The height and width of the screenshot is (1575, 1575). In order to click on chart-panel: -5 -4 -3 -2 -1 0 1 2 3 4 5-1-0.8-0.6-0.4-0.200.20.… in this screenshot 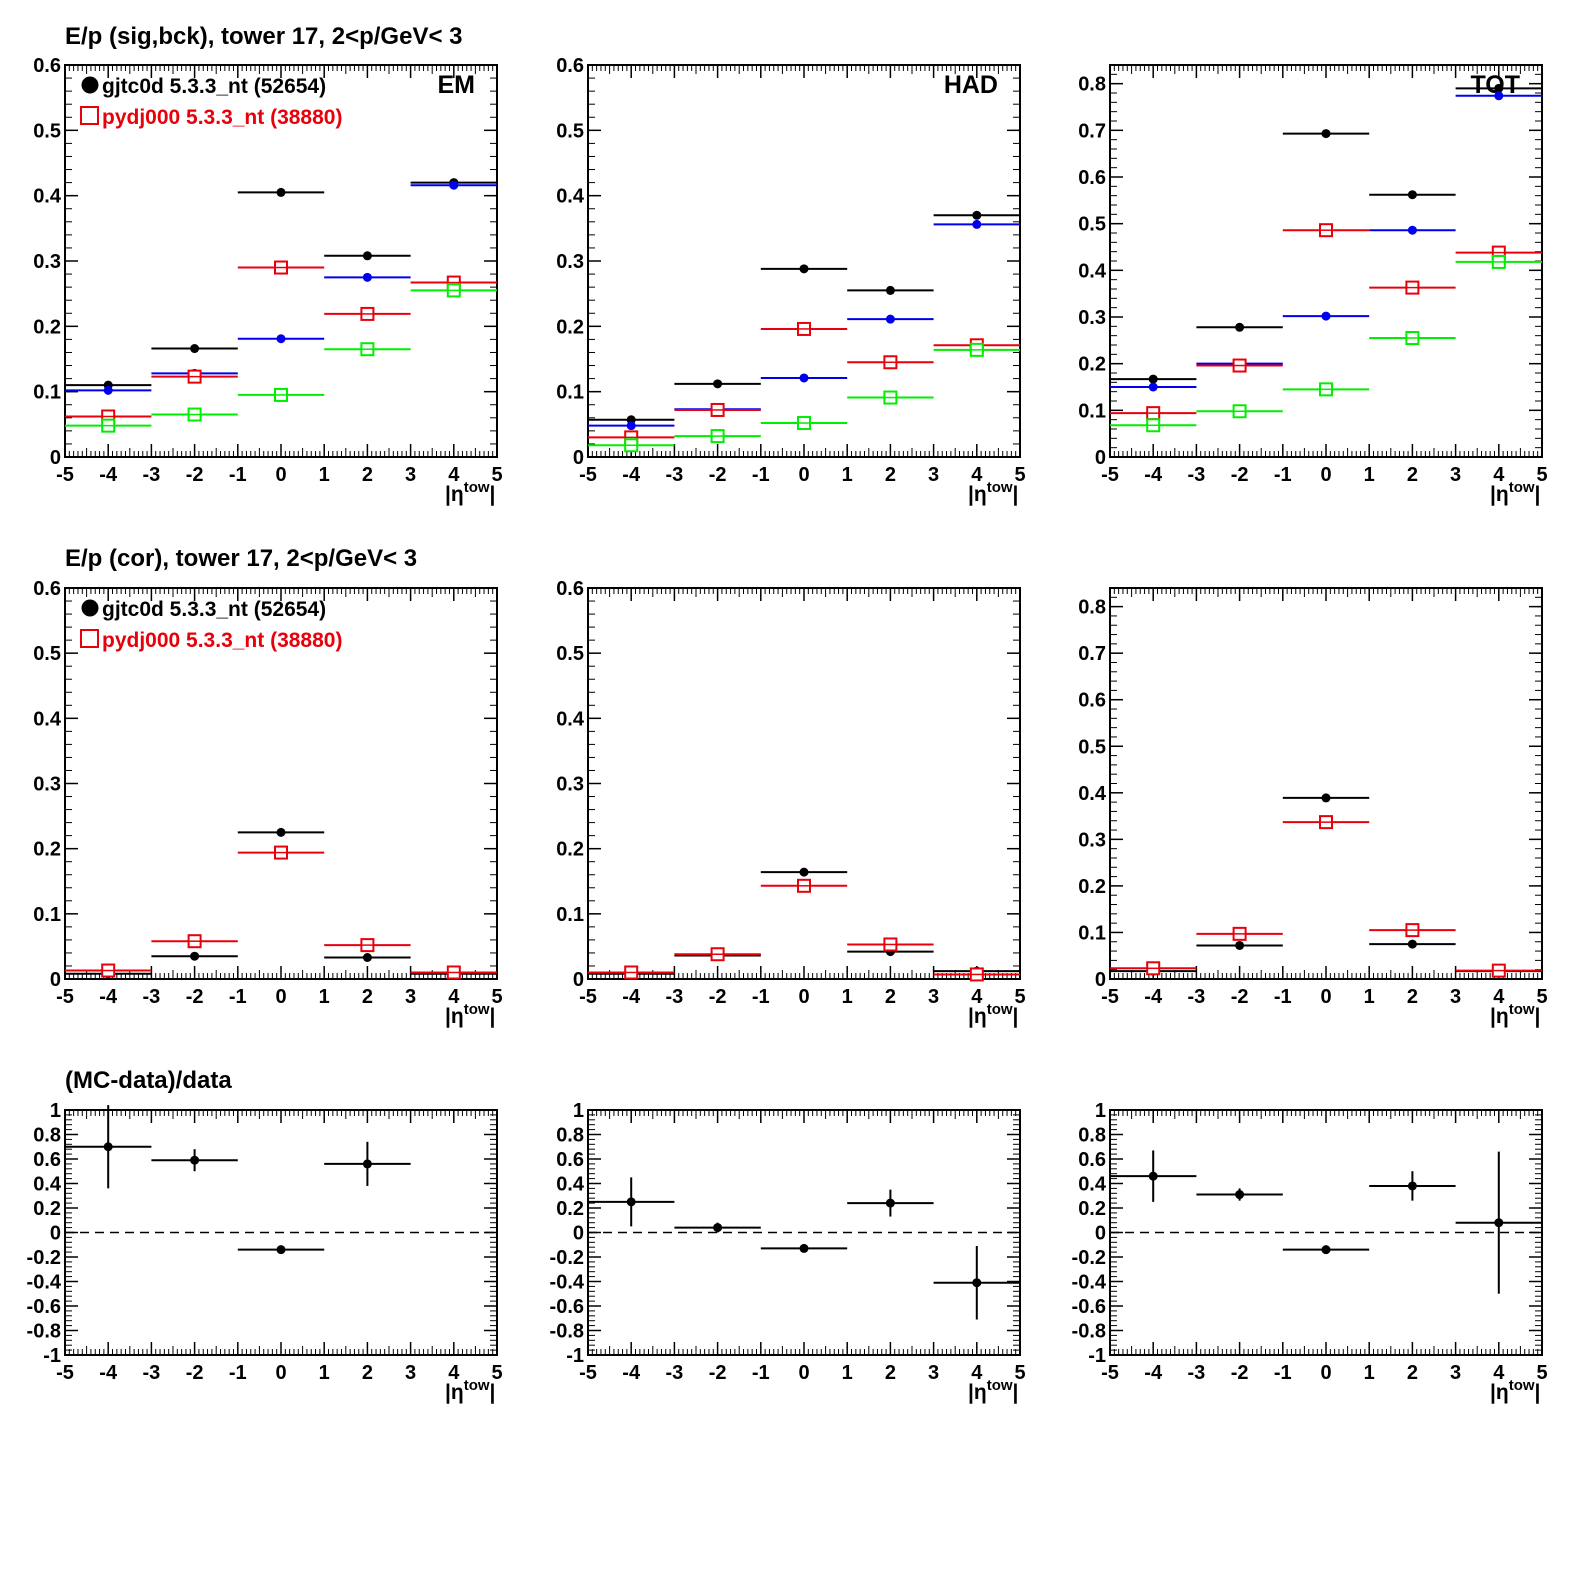, I will do `click(1310, 1252)`.